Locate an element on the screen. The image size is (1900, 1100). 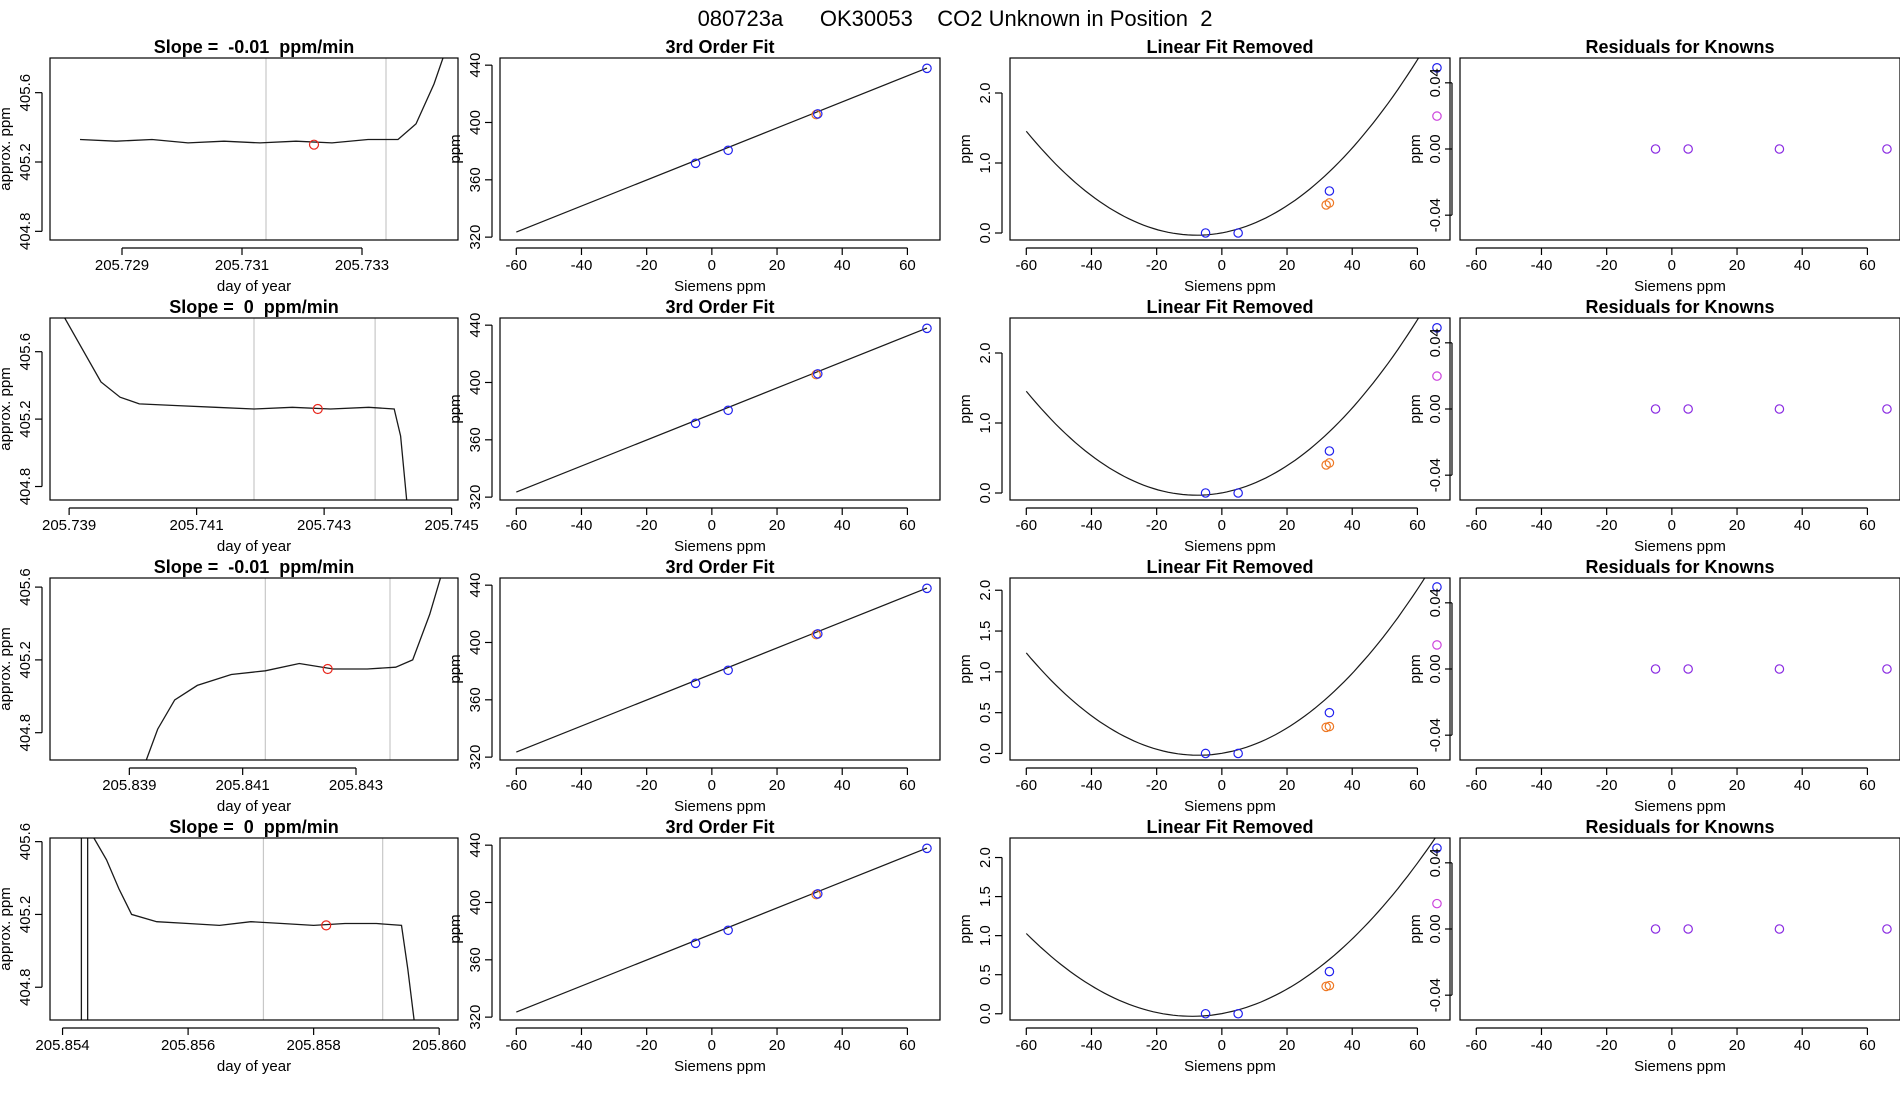
x-tick-label: 205.745 is located at coordinates (452, 525).